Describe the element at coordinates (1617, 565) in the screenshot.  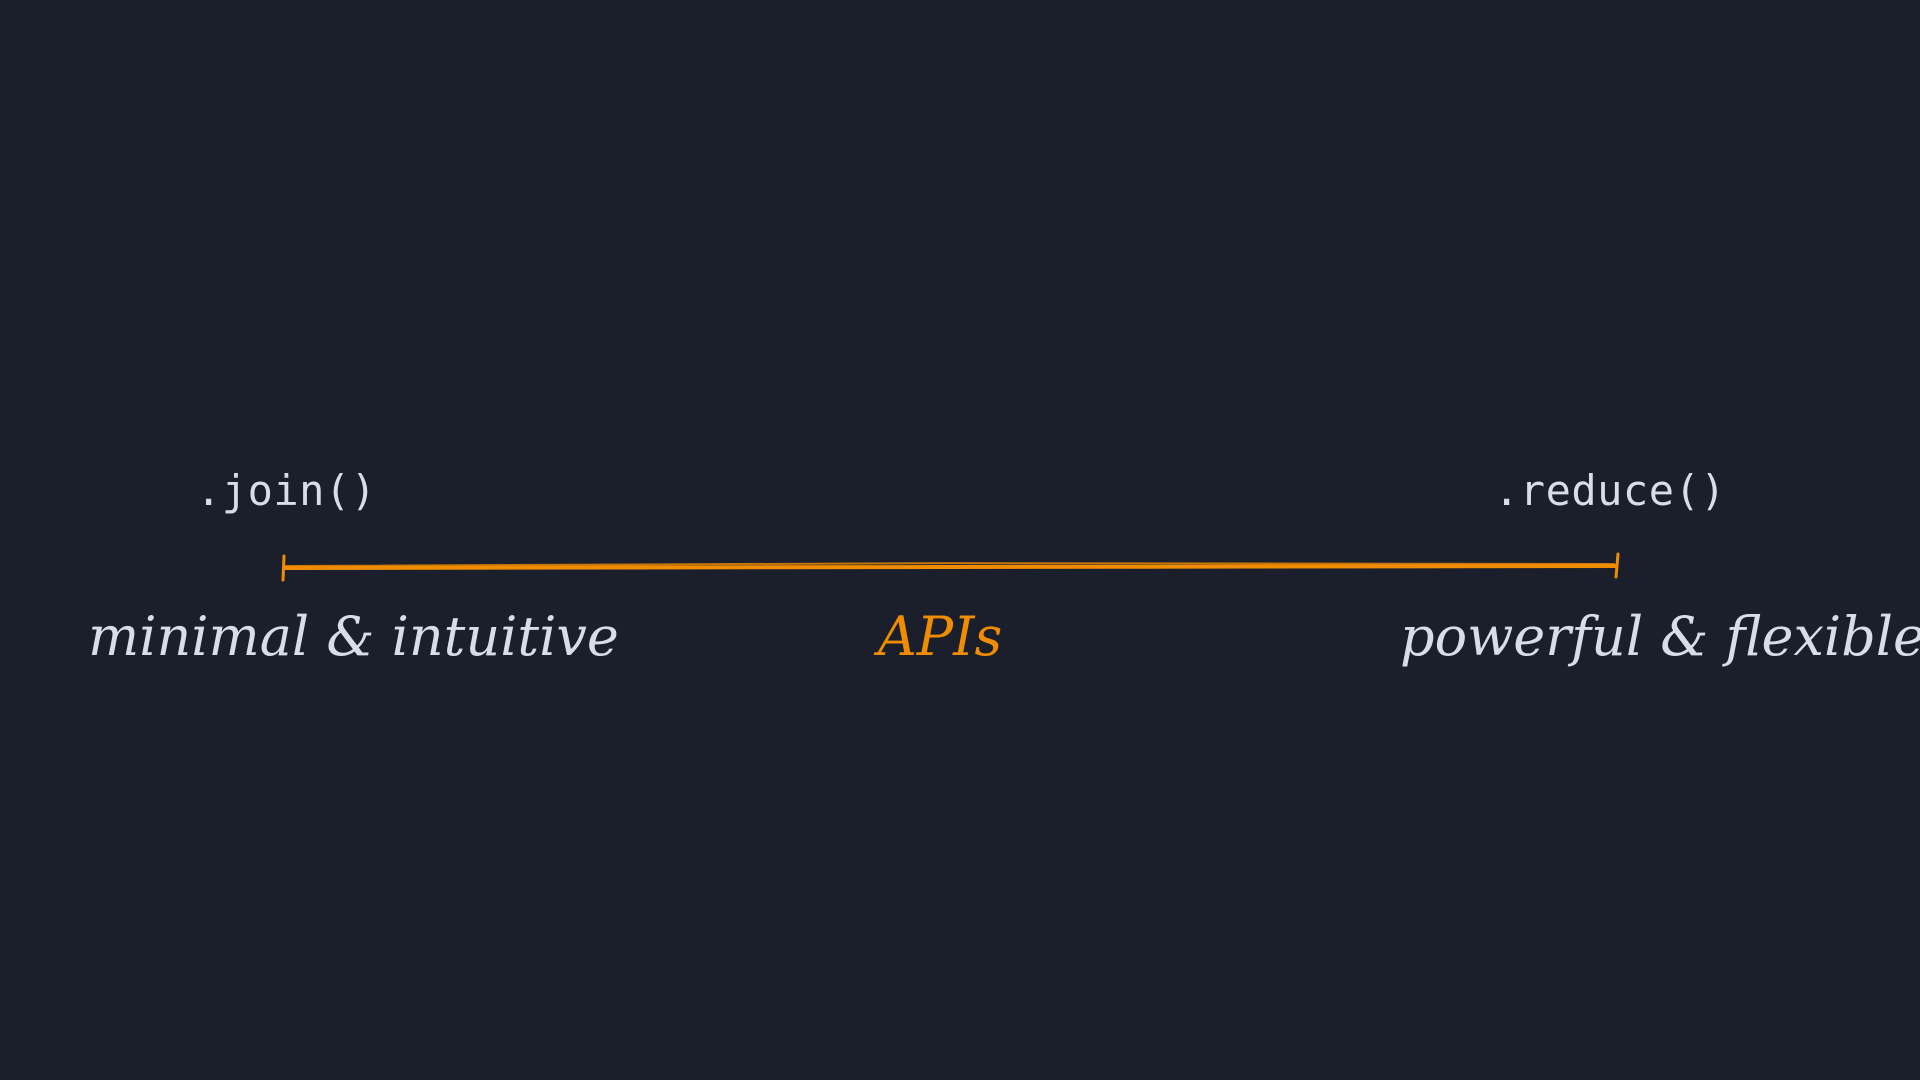
I see `right-end-tick` at that location.